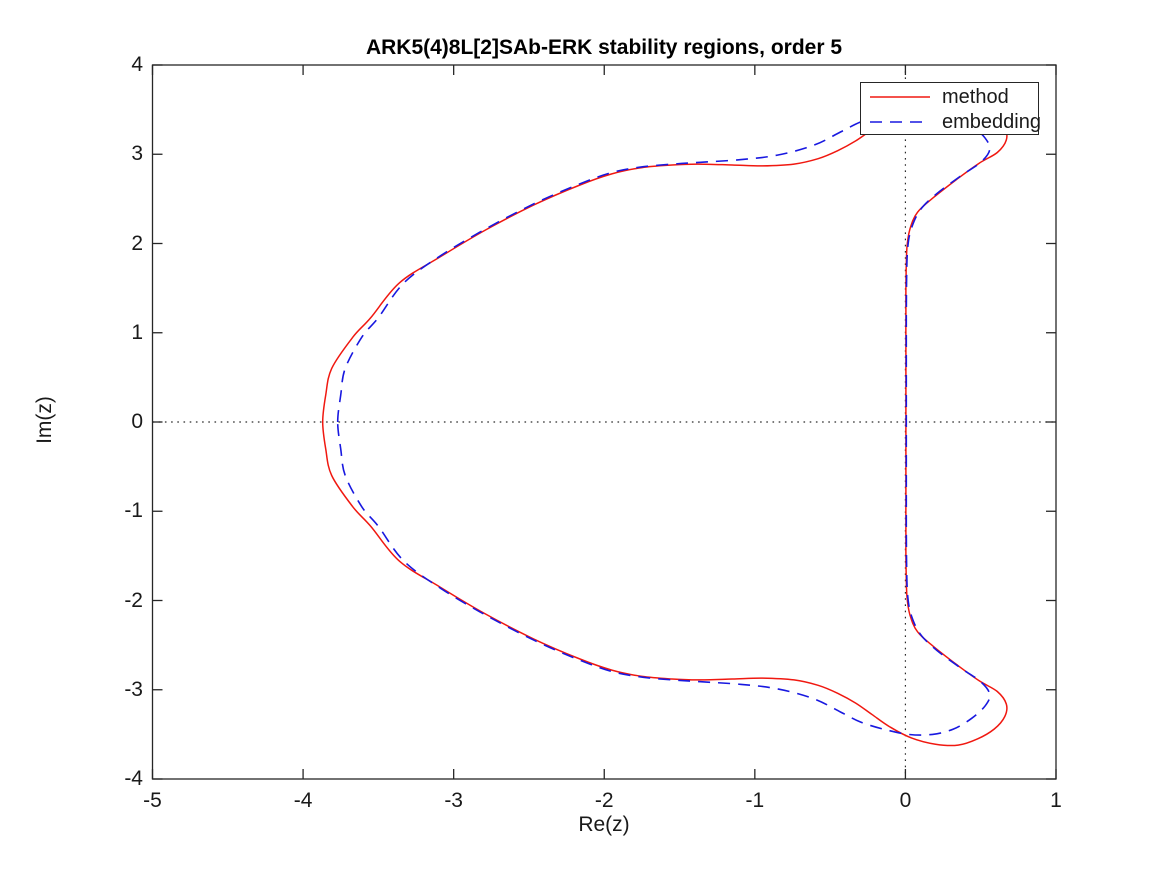  Describe the element at coordinates (1056, 800) in the screenshot. I see `x-tick-label: 1` at that location.